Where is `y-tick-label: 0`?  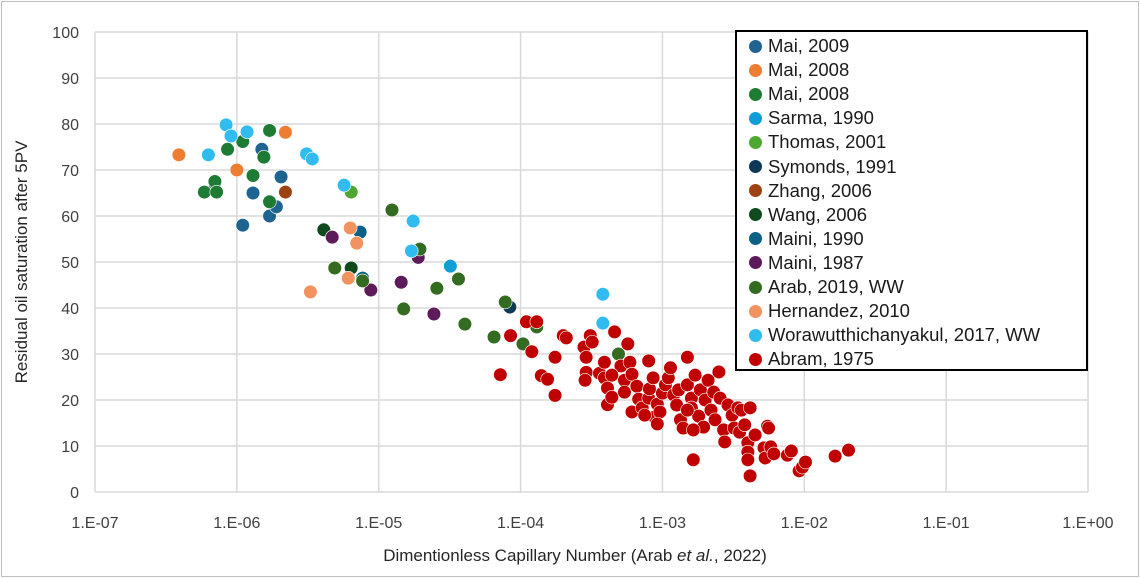 y-tick-label: 0 is located at coordinates (74, 493).